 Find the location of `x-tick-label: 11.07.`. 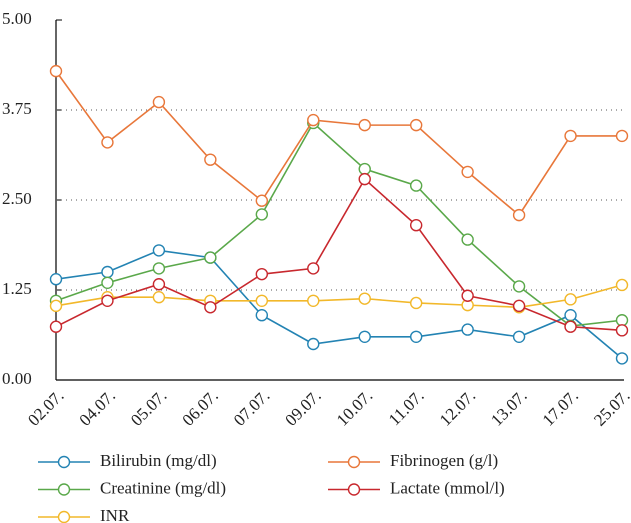

x-tick-label: 11.07. is located at coordinates (406, 407).